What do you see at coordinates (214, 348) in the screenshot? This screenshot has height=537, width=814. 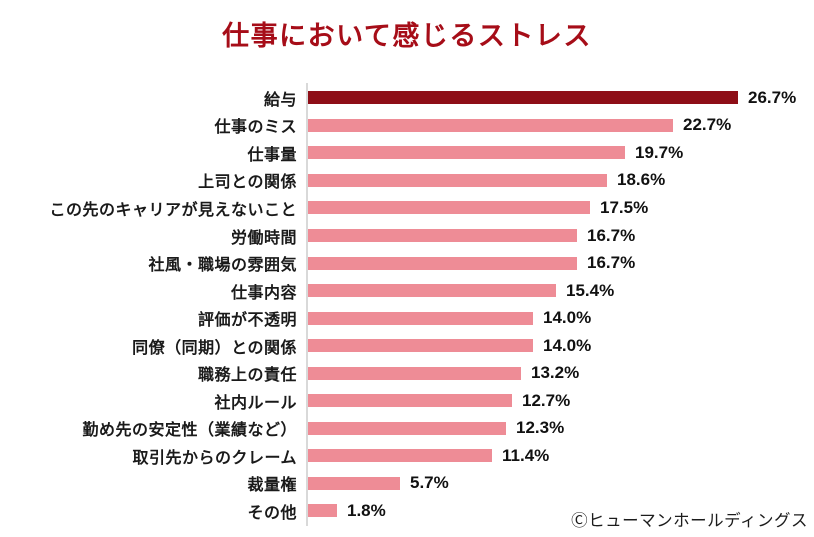 I see `category-label: 同僚（同期）との関係` at bounding box center [214, 348].